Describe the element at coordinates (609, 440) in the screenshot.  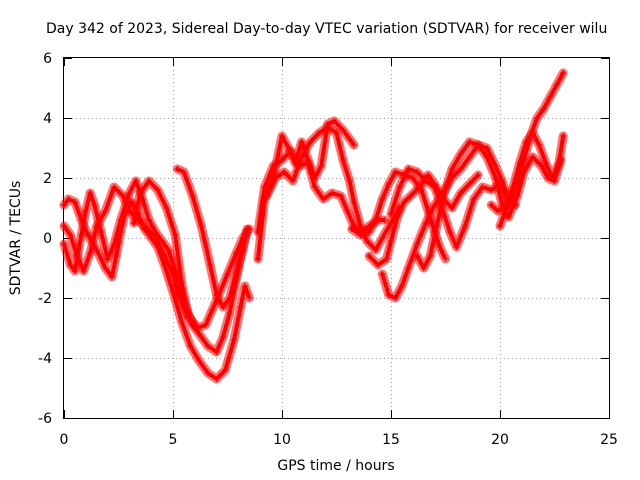
I see `x-tick-label: 25` at that location.